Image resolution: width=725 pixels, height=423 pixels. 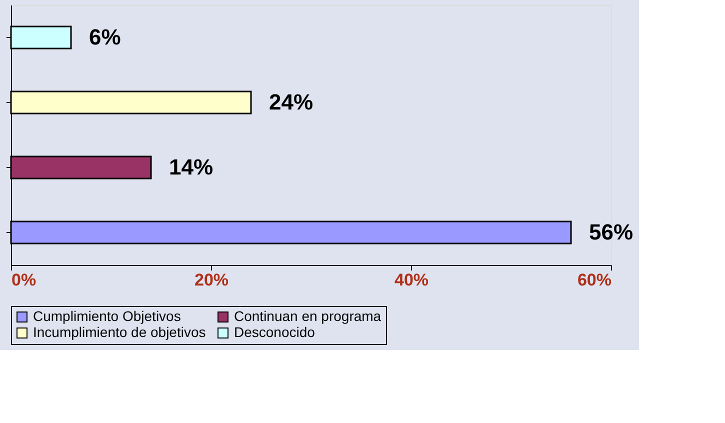 What do you see at coordinates (275, 332) in the screenshot?
I see `legend-label: Desconocido` at bounding box center [275, 332].